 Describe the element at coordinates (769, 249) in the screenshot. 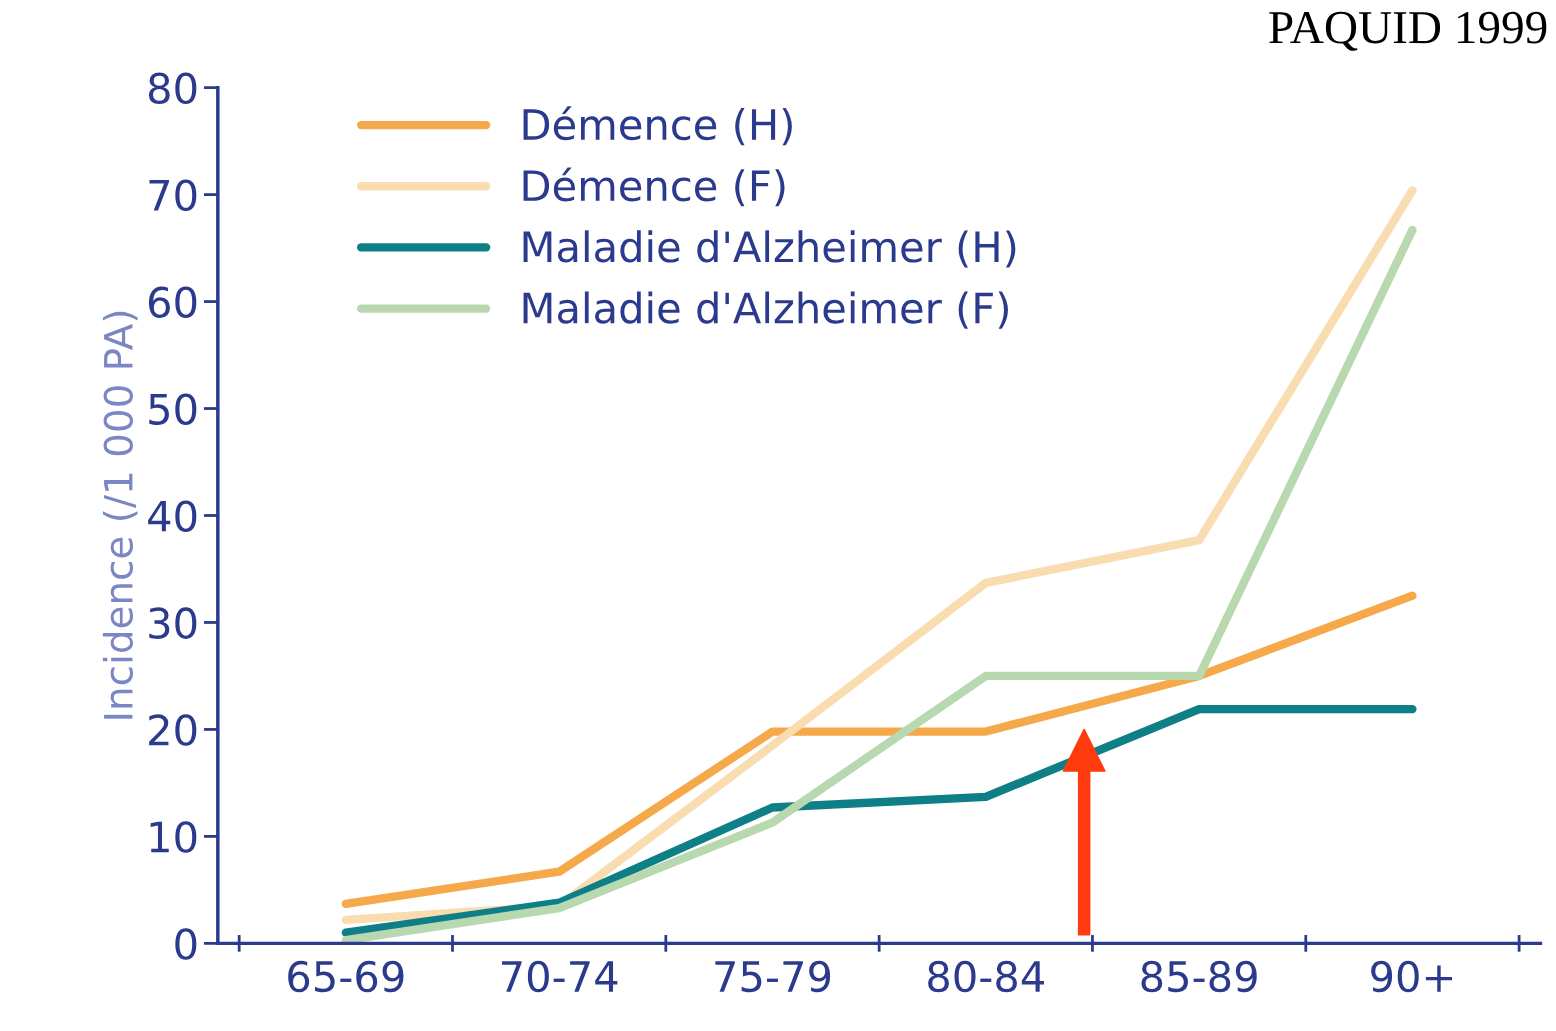

I see `legend-label: Maladie d'Alzheimer (H)` at that location.